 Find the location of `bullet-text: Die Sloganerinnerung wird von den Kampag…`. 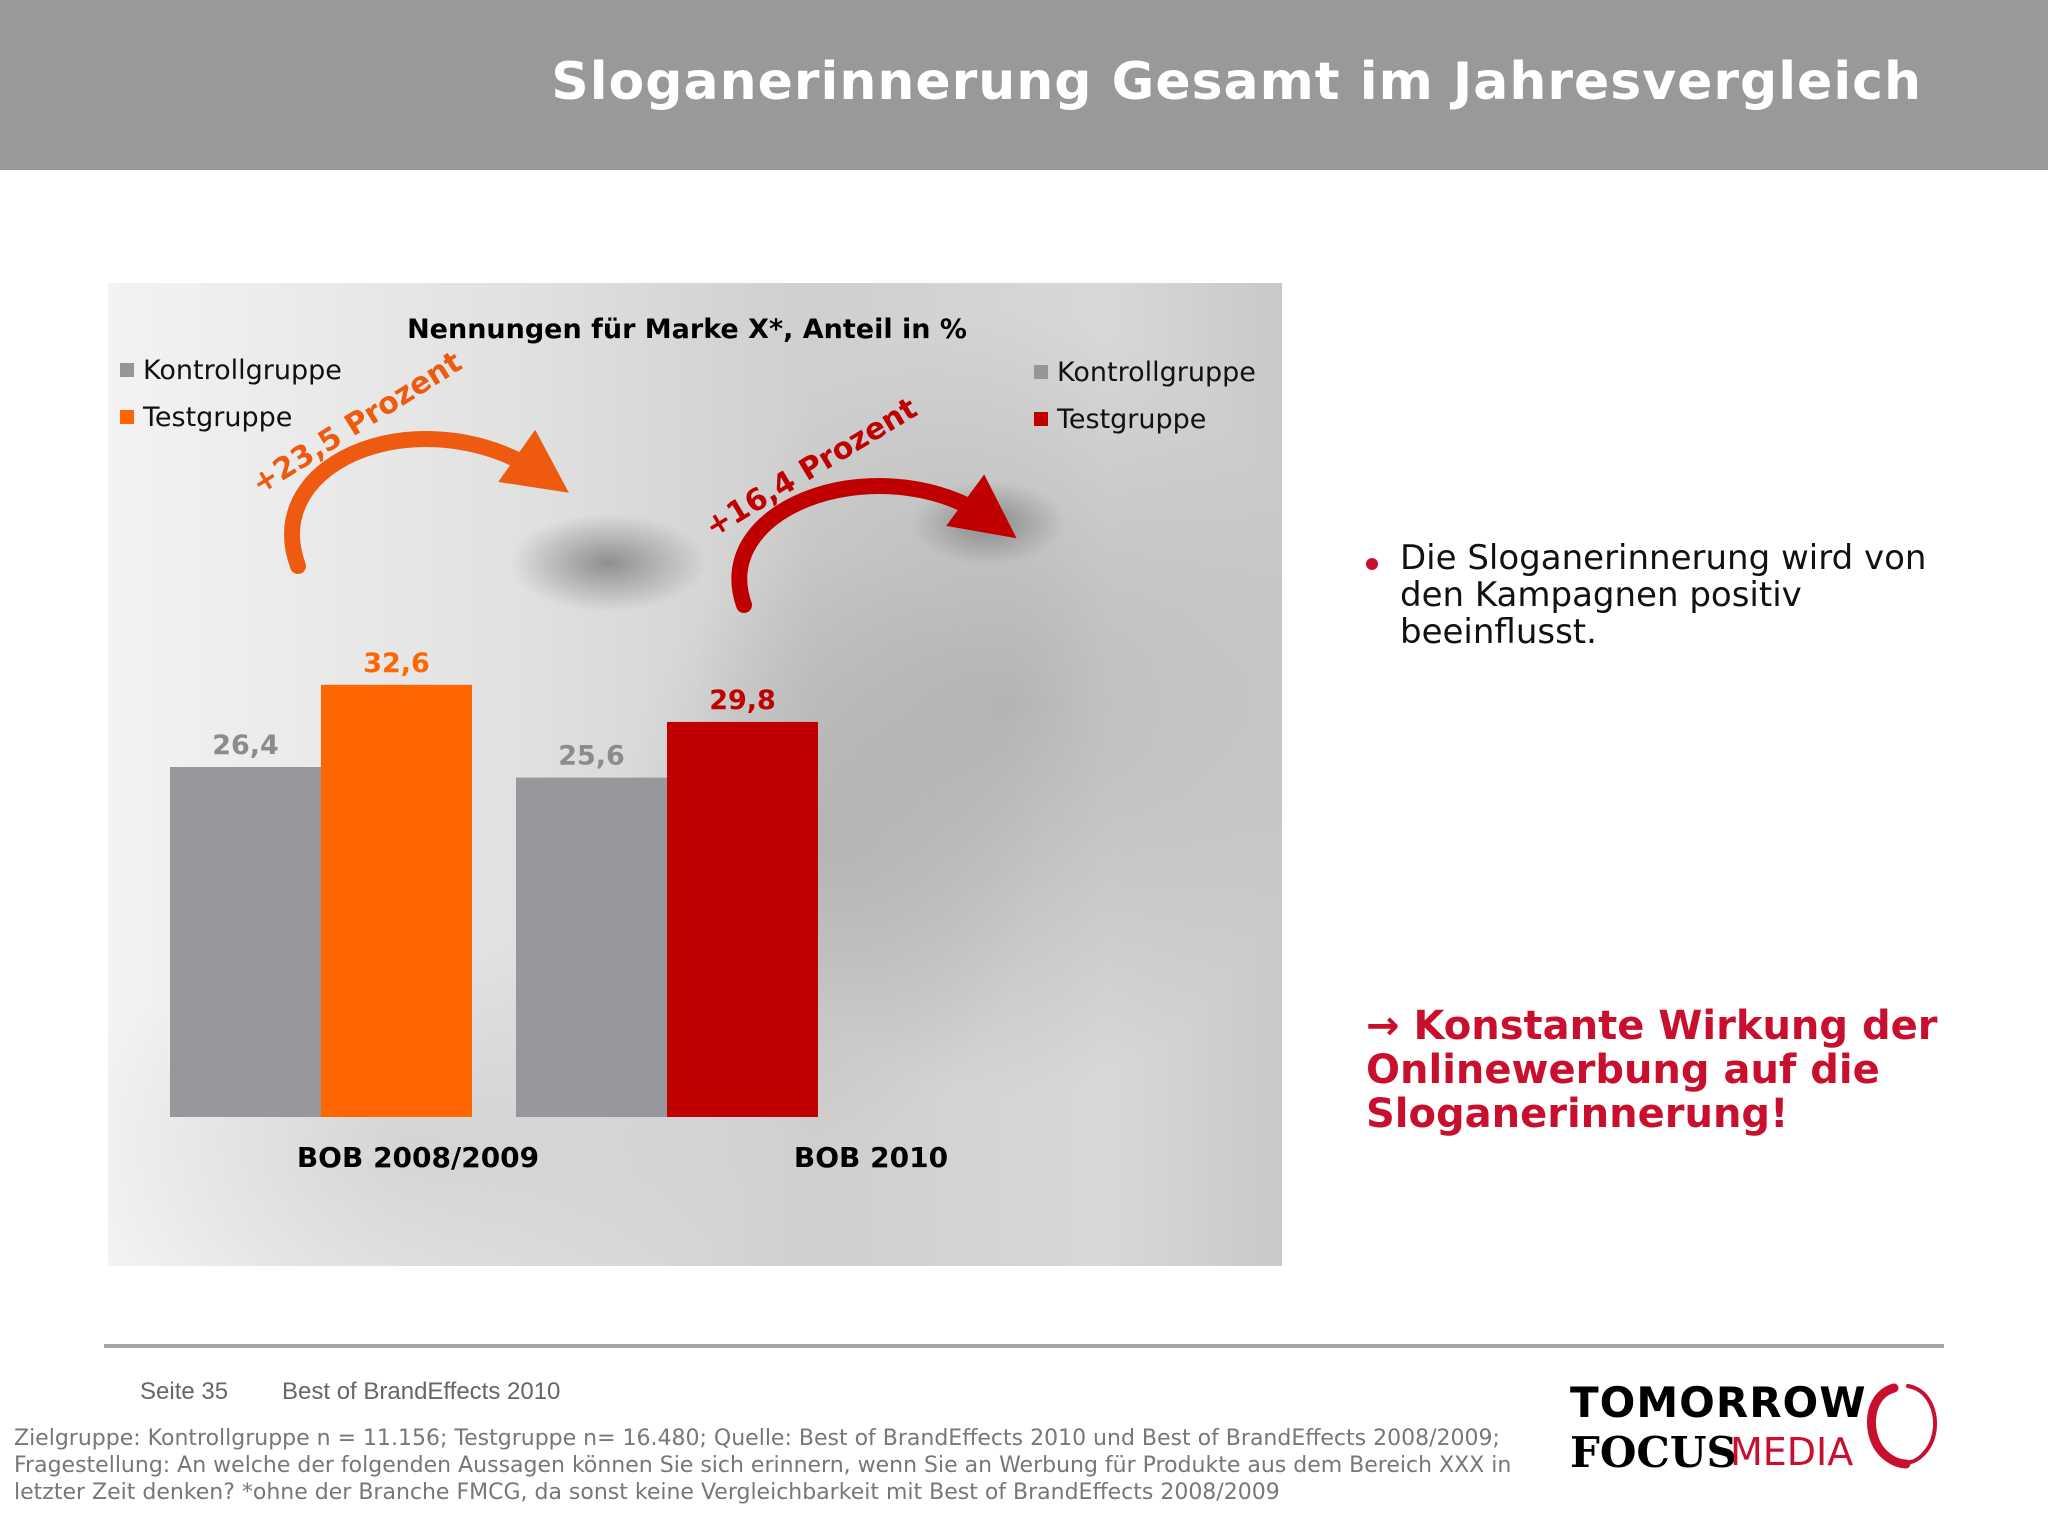

bullet-text: Die Sloganerinnerung wird von den Kampag… is located at coordinates (1663, 595).